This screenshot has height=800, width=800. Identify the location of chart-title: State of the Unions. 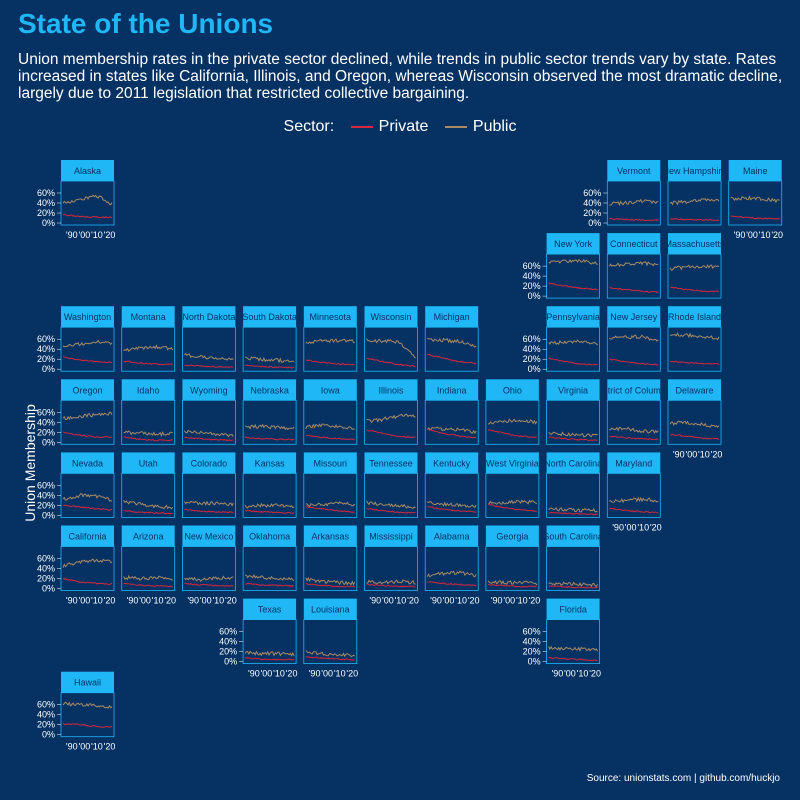
(146, 23).